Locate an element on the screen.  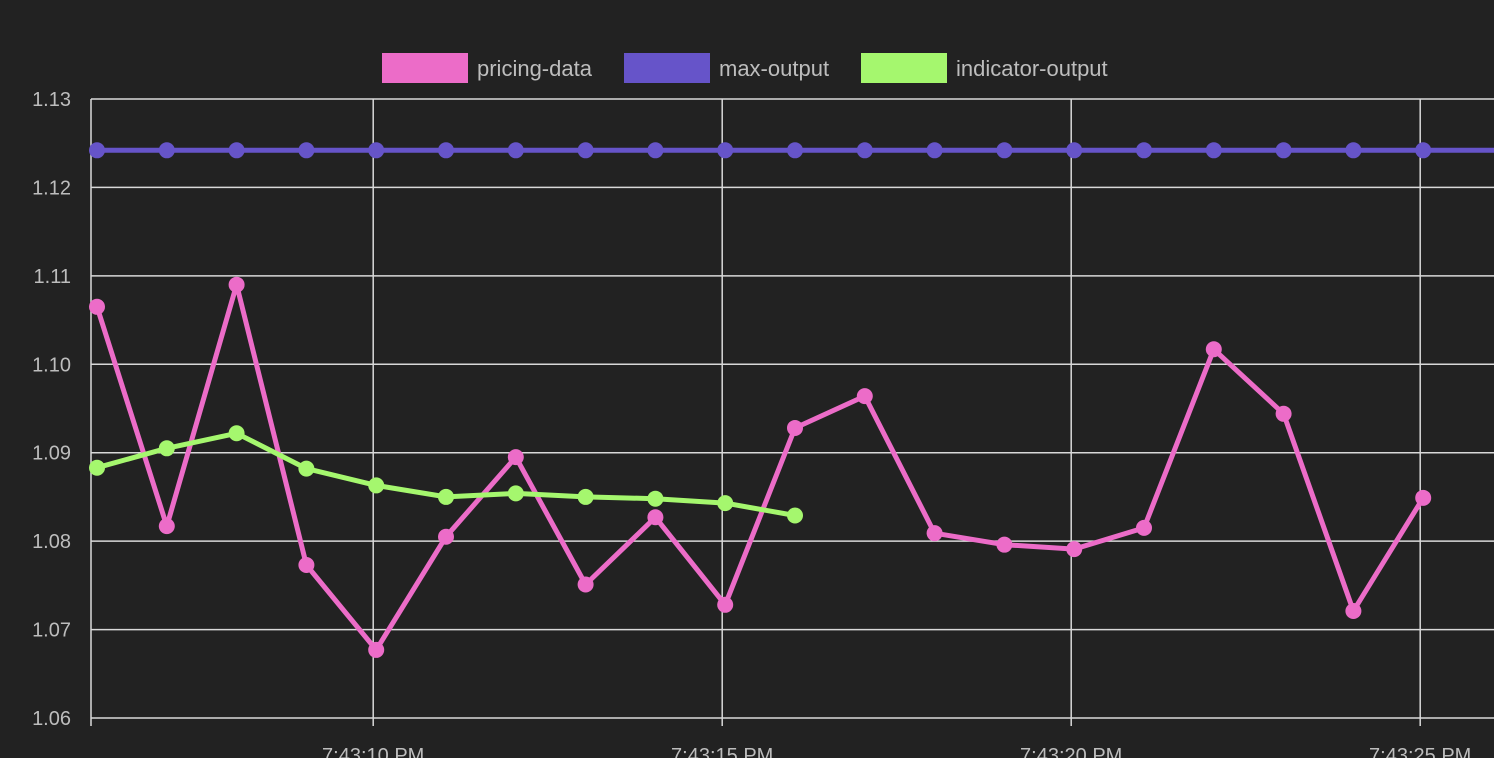
y-tick-label: 1.07 is located at coordinates (51, 631).